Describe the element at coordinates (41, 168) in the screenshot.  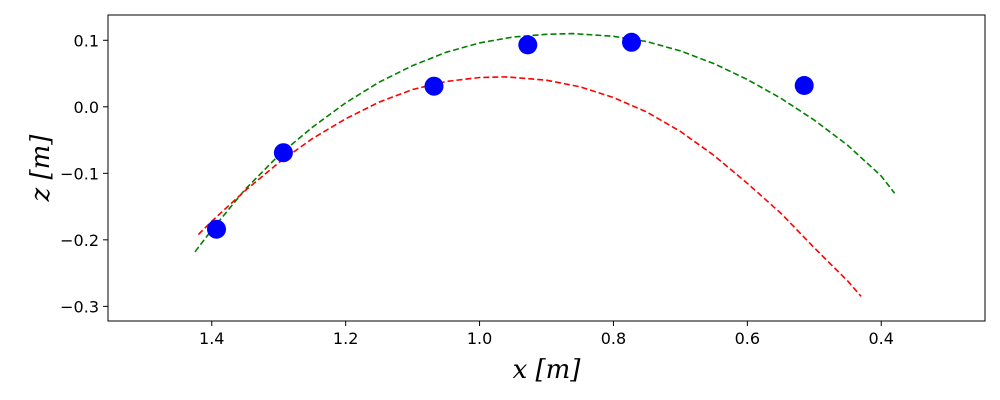
I see `y-axis-title: z [m]` at that location.